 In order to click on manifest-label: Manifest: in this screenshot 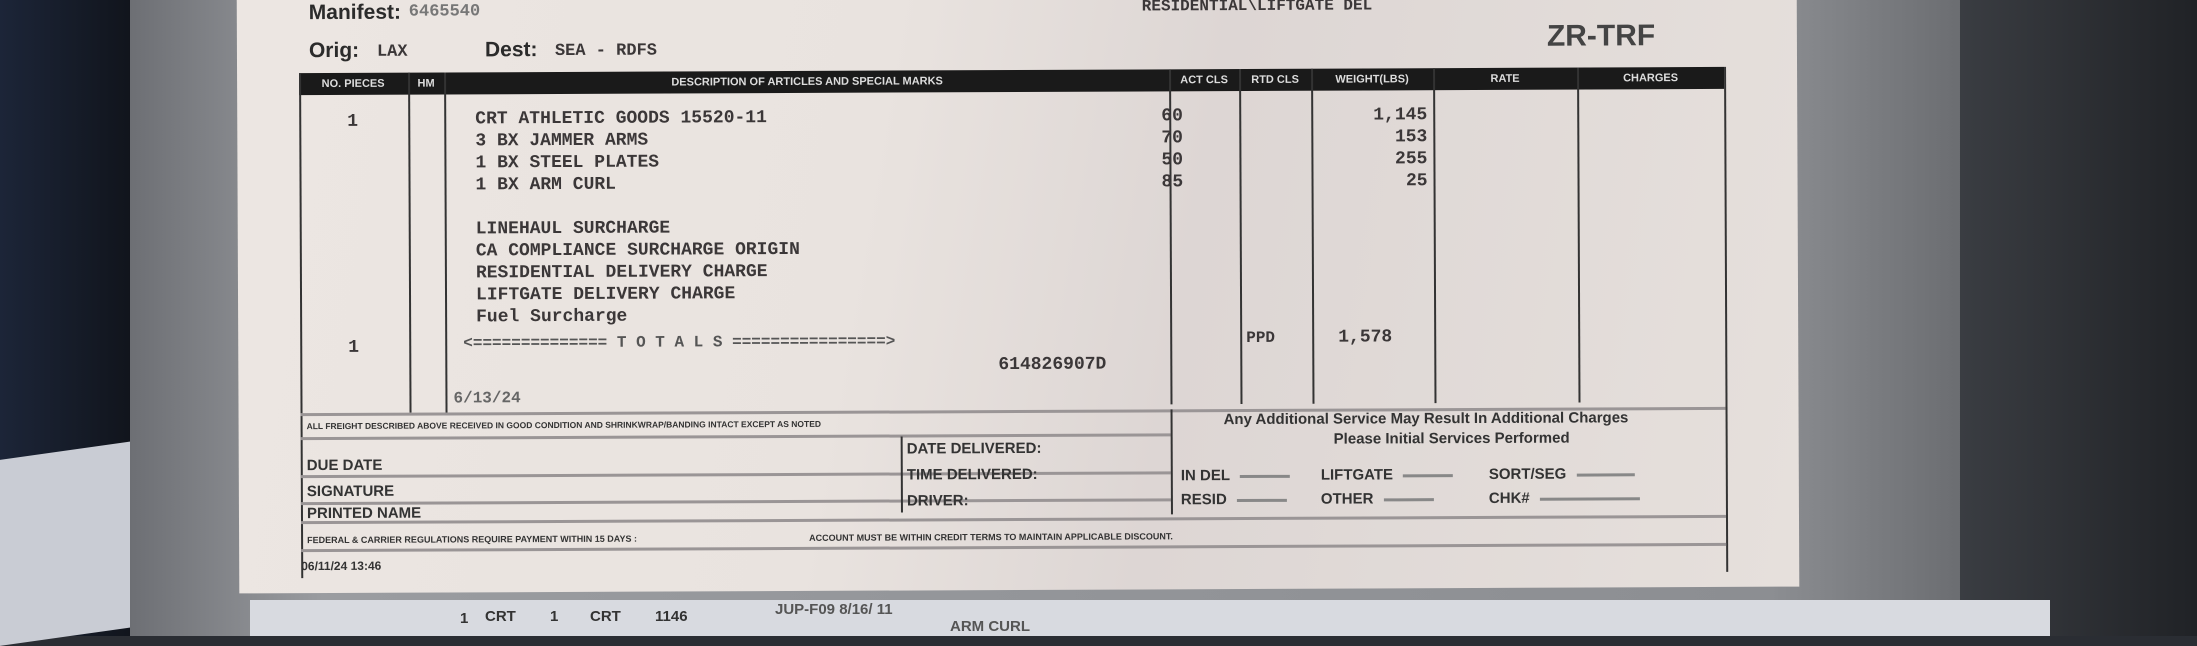, I will do `click(355, 12)`.